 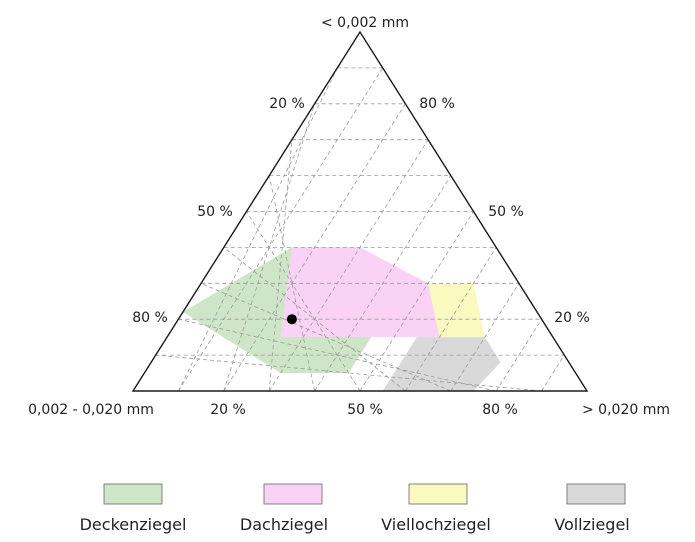 What do you see at coordinates (291, 319) in the screenshot?
I see `sample-point` at bounding box center [291, 319].